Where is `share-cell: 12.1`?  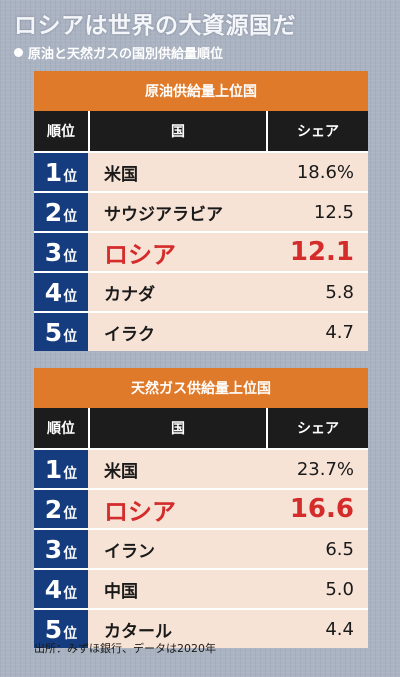 share-cell: 12.1 is located at coordinates (321, 252).